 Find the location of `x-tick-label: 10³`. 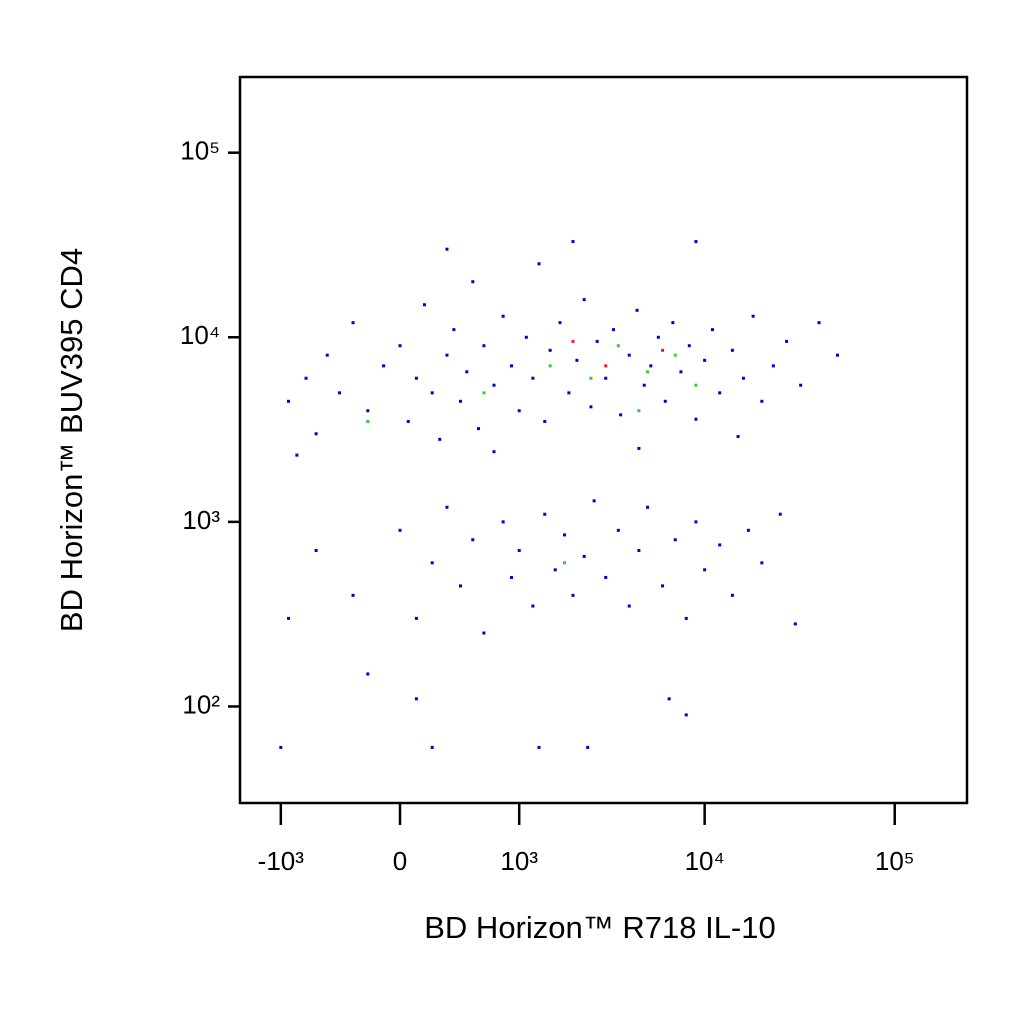

x-tick-label: 10³ is located at coordinates (519, 861).